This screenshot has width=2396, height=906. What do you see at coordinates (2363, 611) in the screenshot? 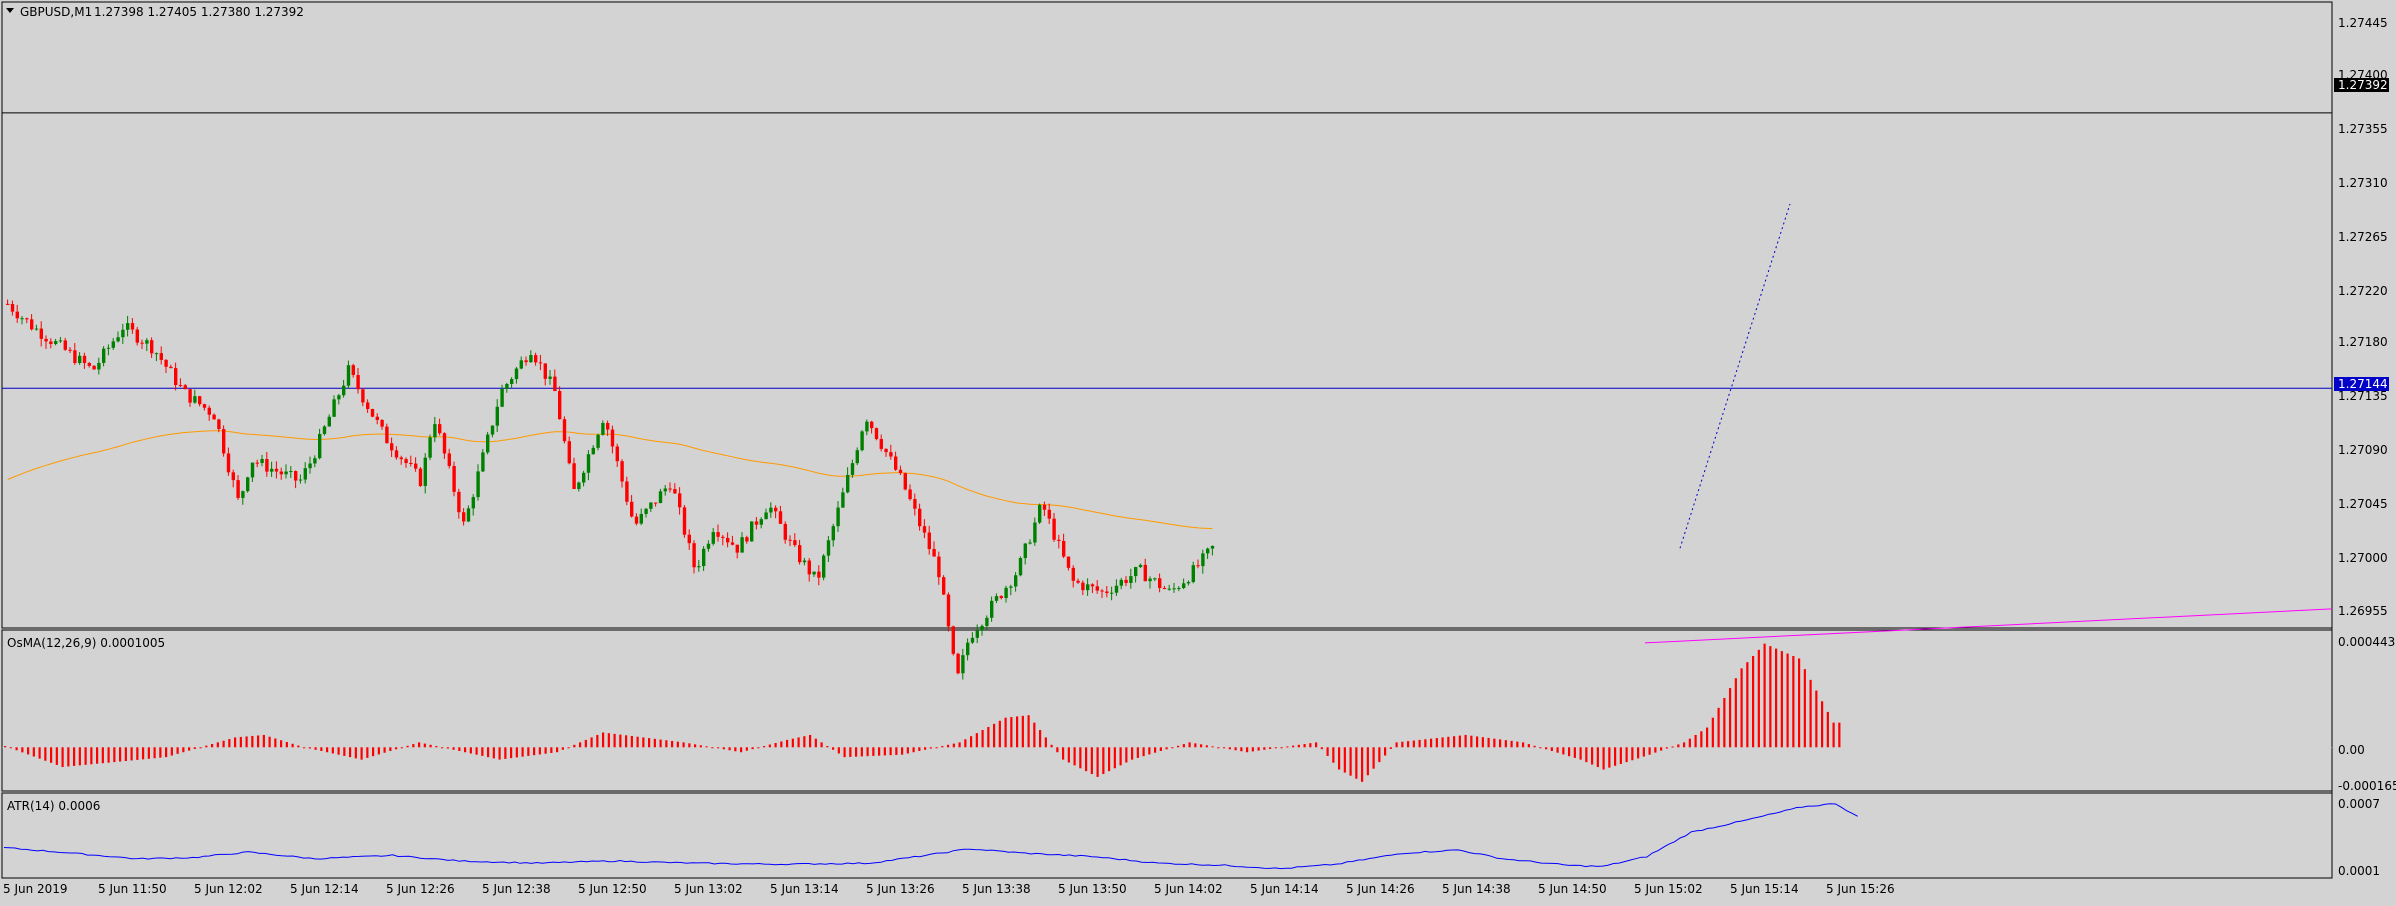
I see `price-tick-label: 1.26955` at bounding box center [2363, 611].